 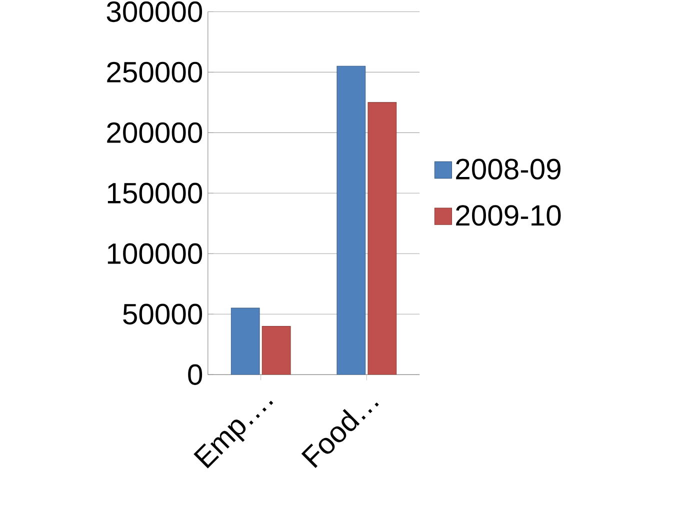 I want to click on legend-label: 2009-10, so click(x=508, y=215).